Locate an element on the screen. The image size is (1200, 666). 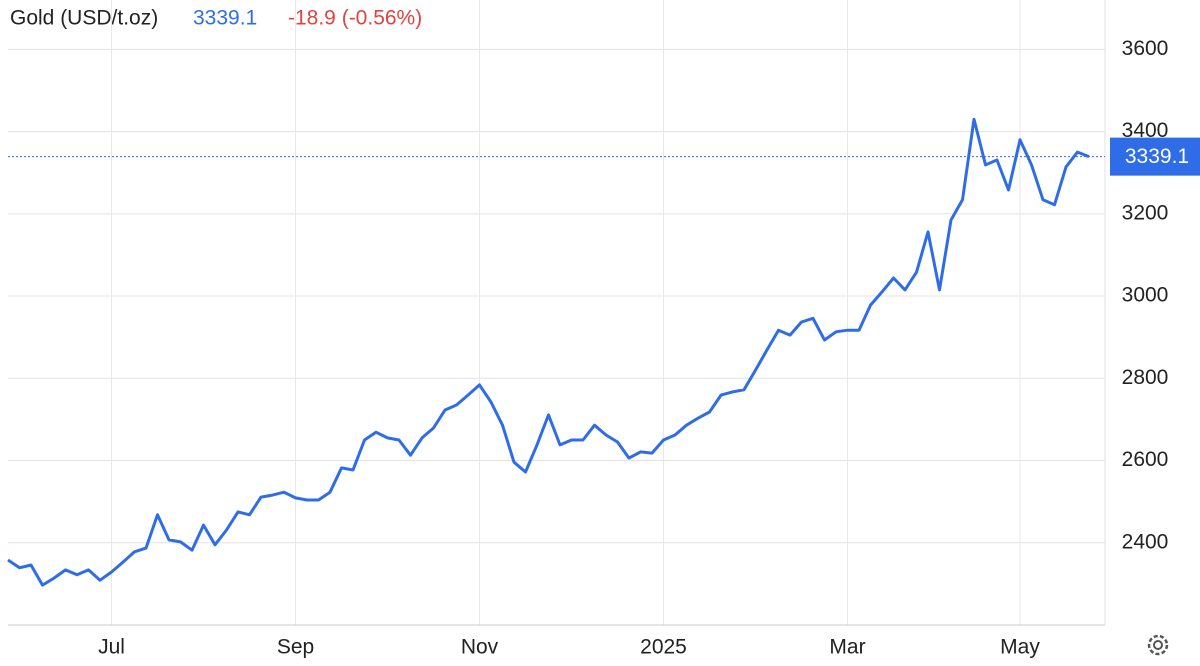
gear-inner is located at coordinates (1158, 645).